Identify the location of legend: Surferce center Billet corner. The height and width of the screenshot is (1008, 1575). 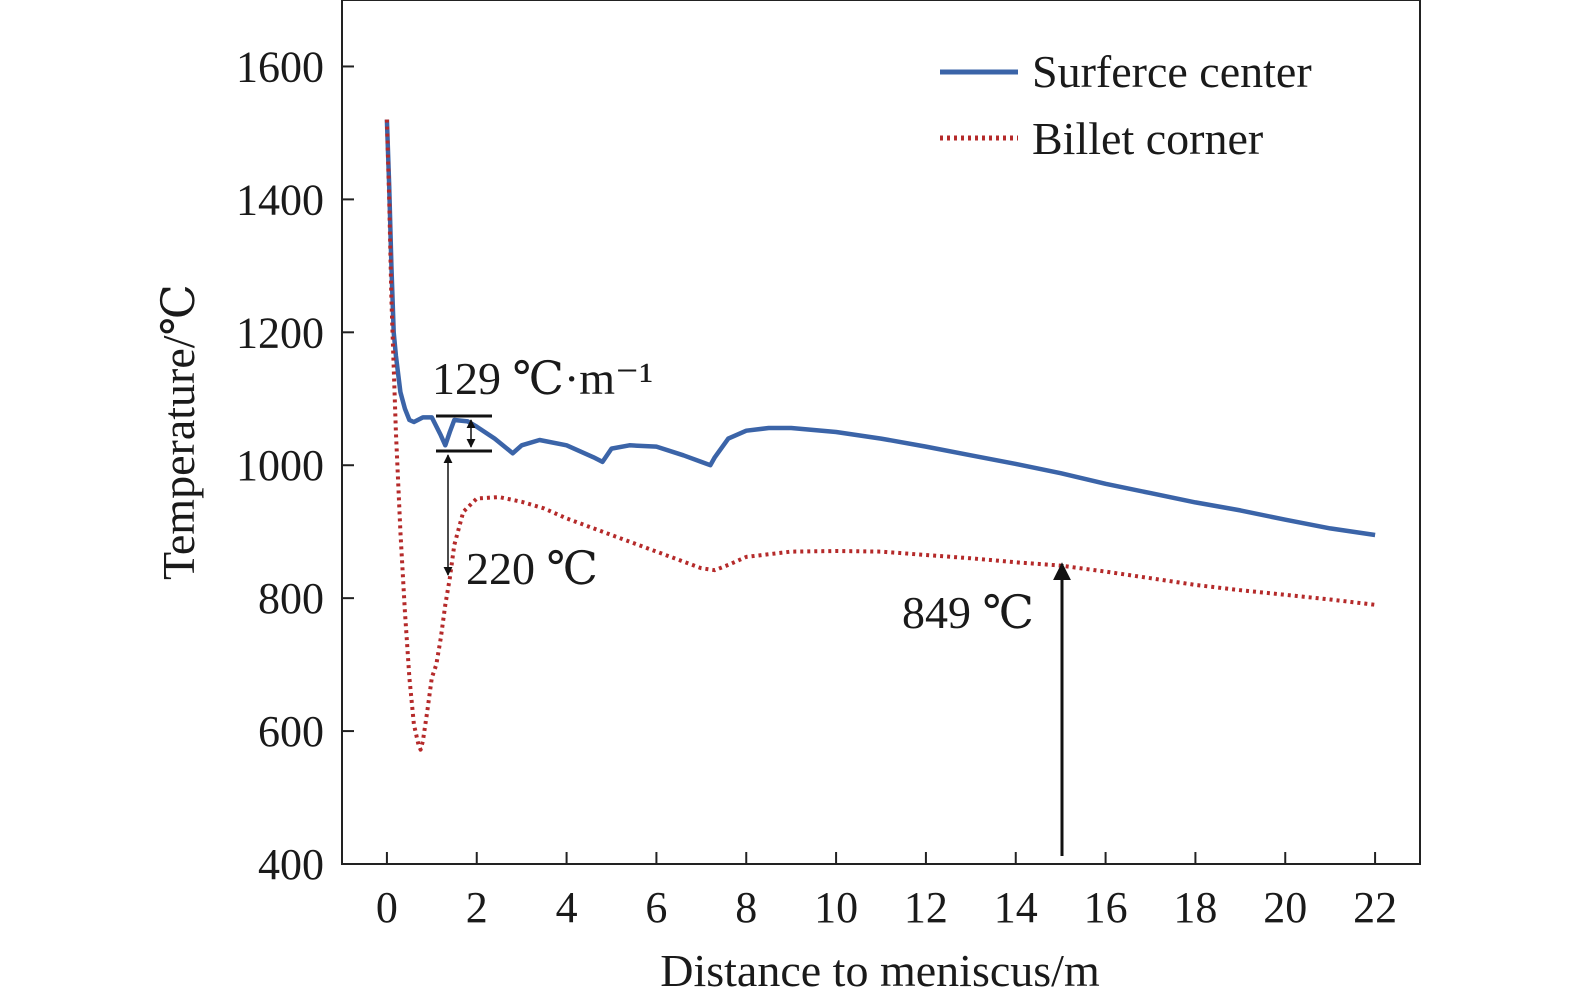
(1126, 105).